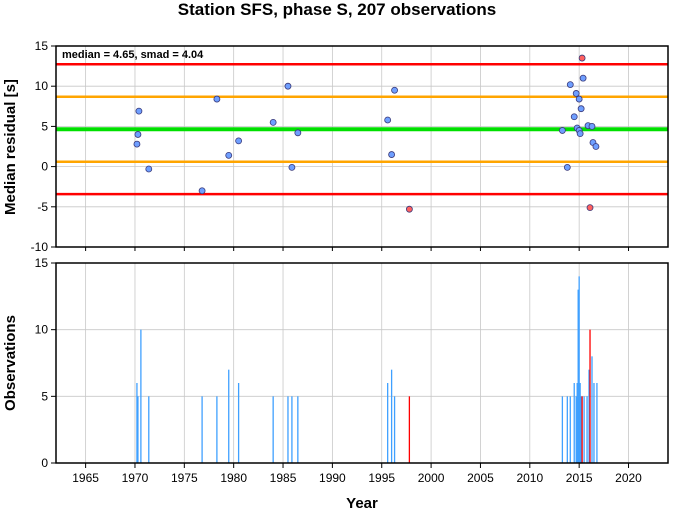  What do you see at coordinates (480, 478) in the screenshot?
I see `year-tick-label: 2005` at bounding box center [480, 478].